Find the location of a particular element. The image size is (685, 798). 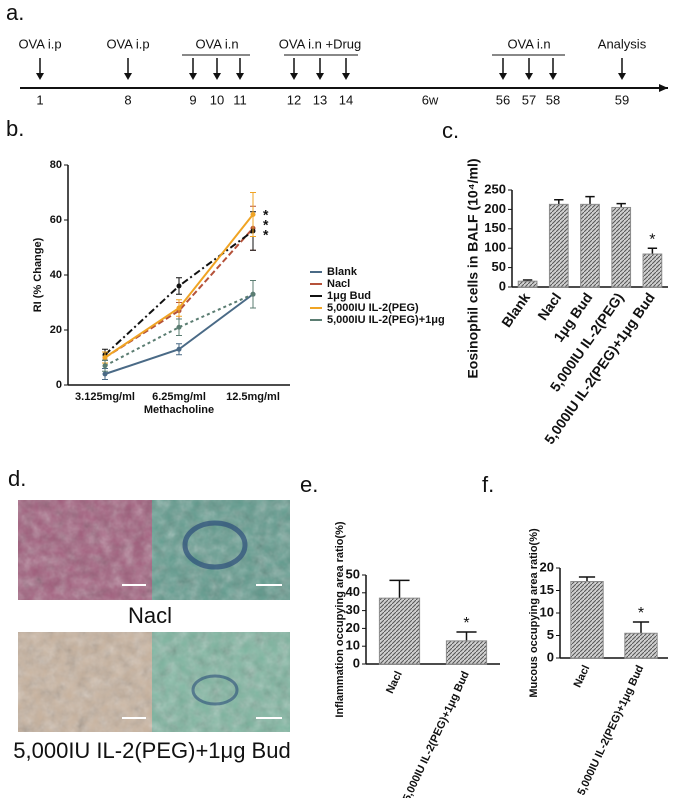

legend-label: Blank is located at coordinates (342, 272).